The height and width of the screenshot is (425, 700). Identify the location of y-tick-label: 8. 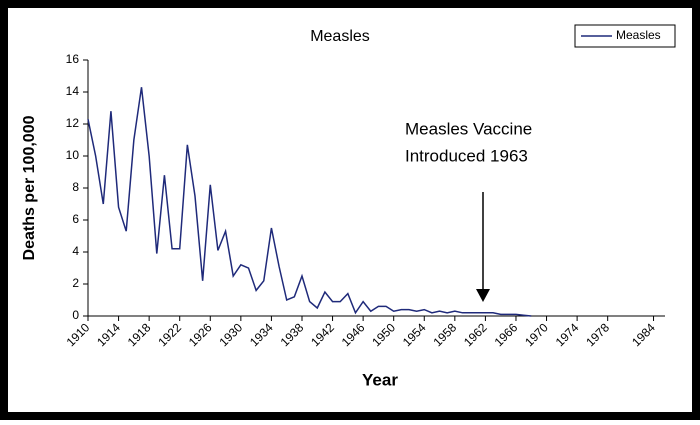
(75, 187).